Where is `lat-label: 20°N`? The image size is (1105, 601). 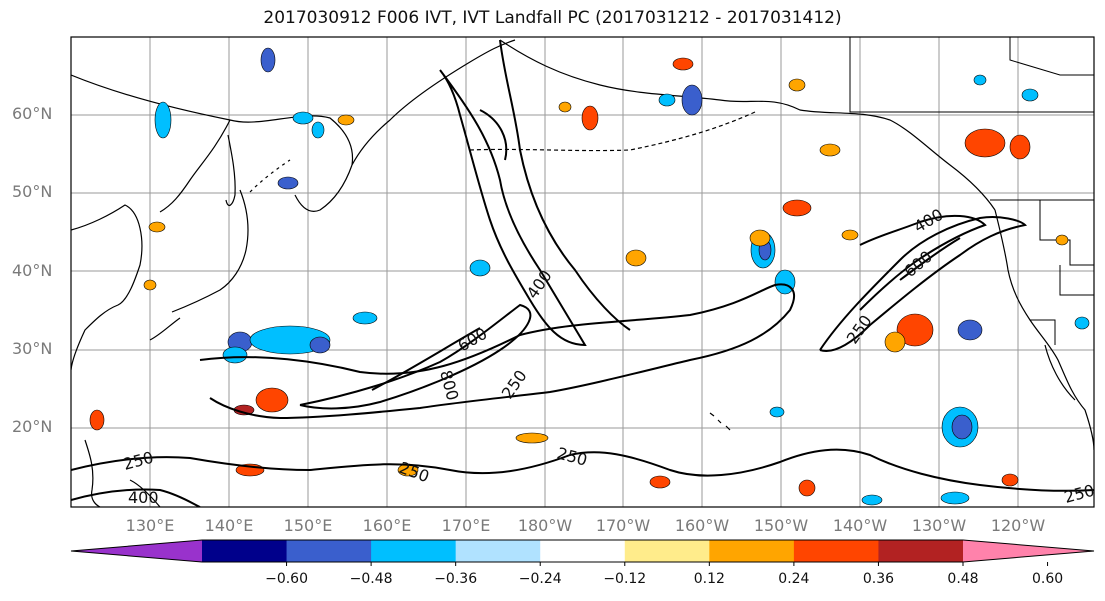 lat-label: 20°N is located at coordinates (32, 426).